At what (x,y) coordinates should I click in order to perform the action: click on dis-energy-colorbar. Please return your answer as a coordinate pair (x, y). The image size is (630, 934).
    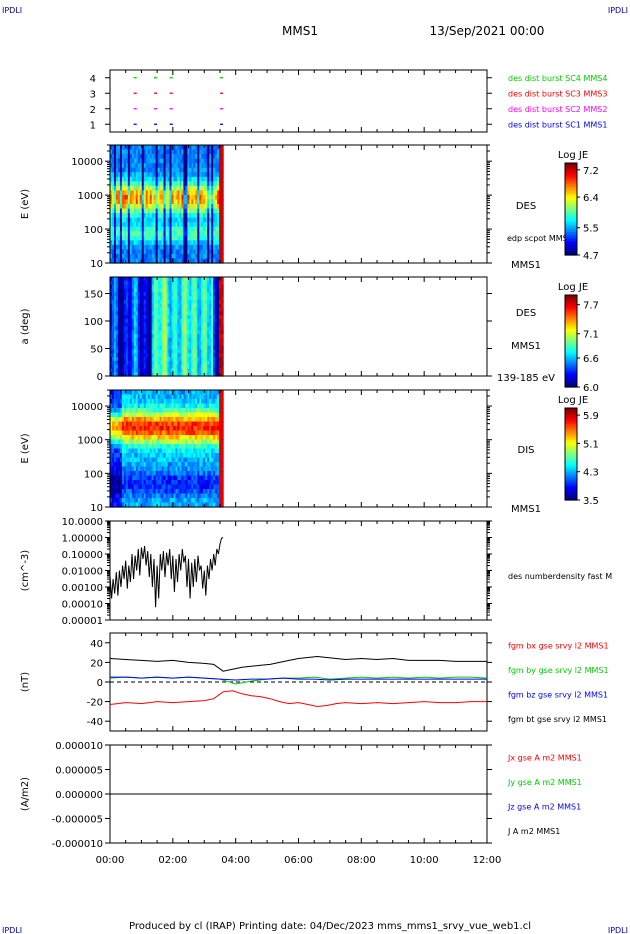
    Looking at the image, I should click on (571, 454).